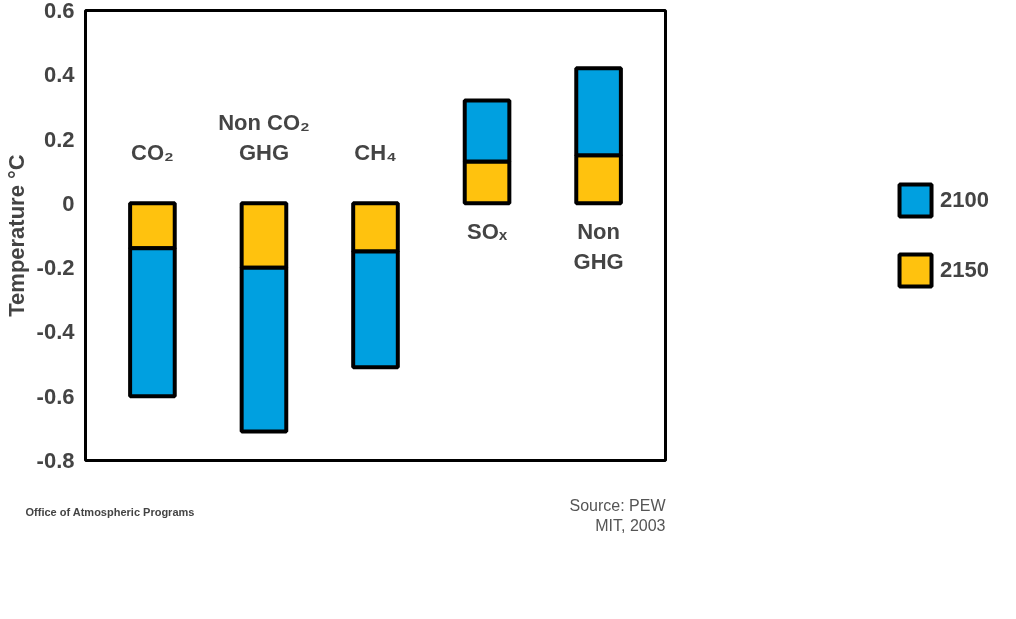  I want to click on y-tick-label: -0.2, so click(55, 268).